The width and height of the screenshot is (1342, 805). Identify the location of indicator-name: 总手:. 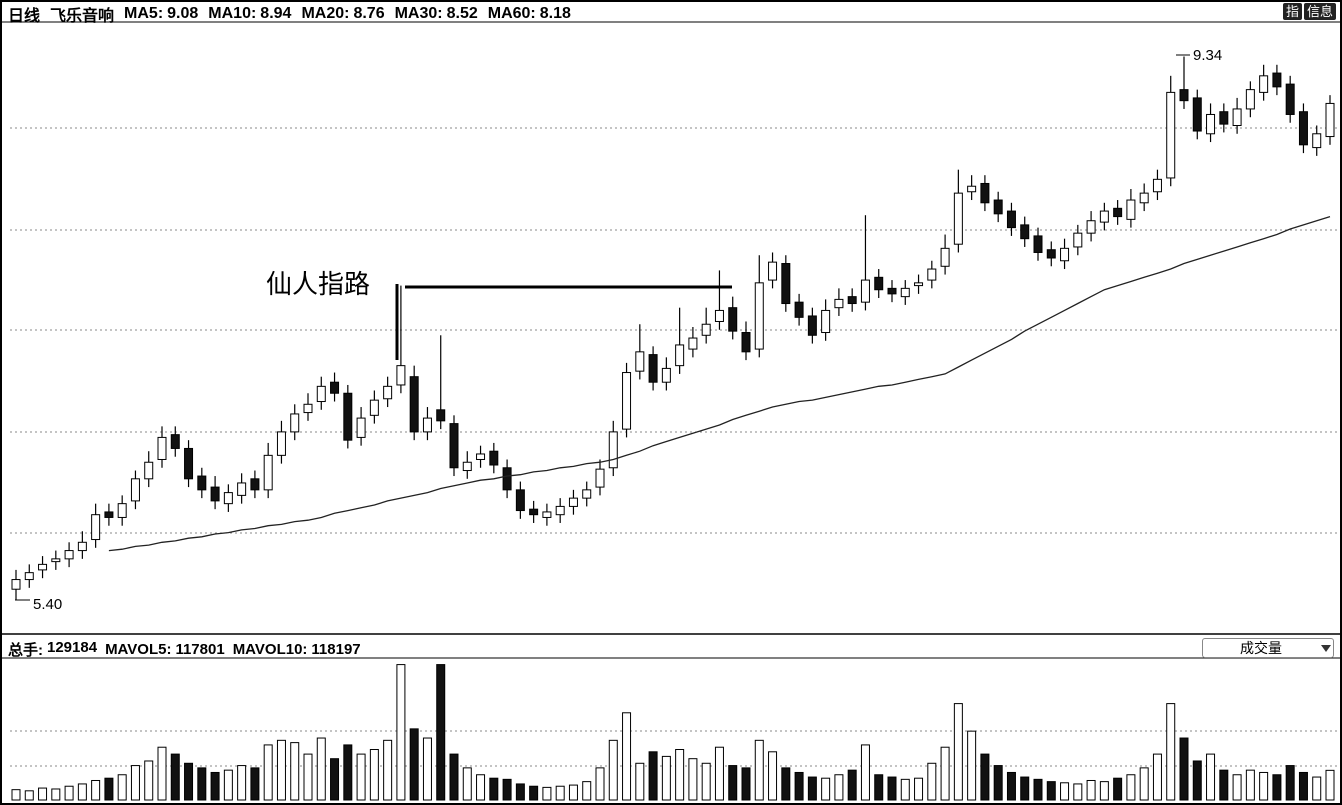
(25, 650).